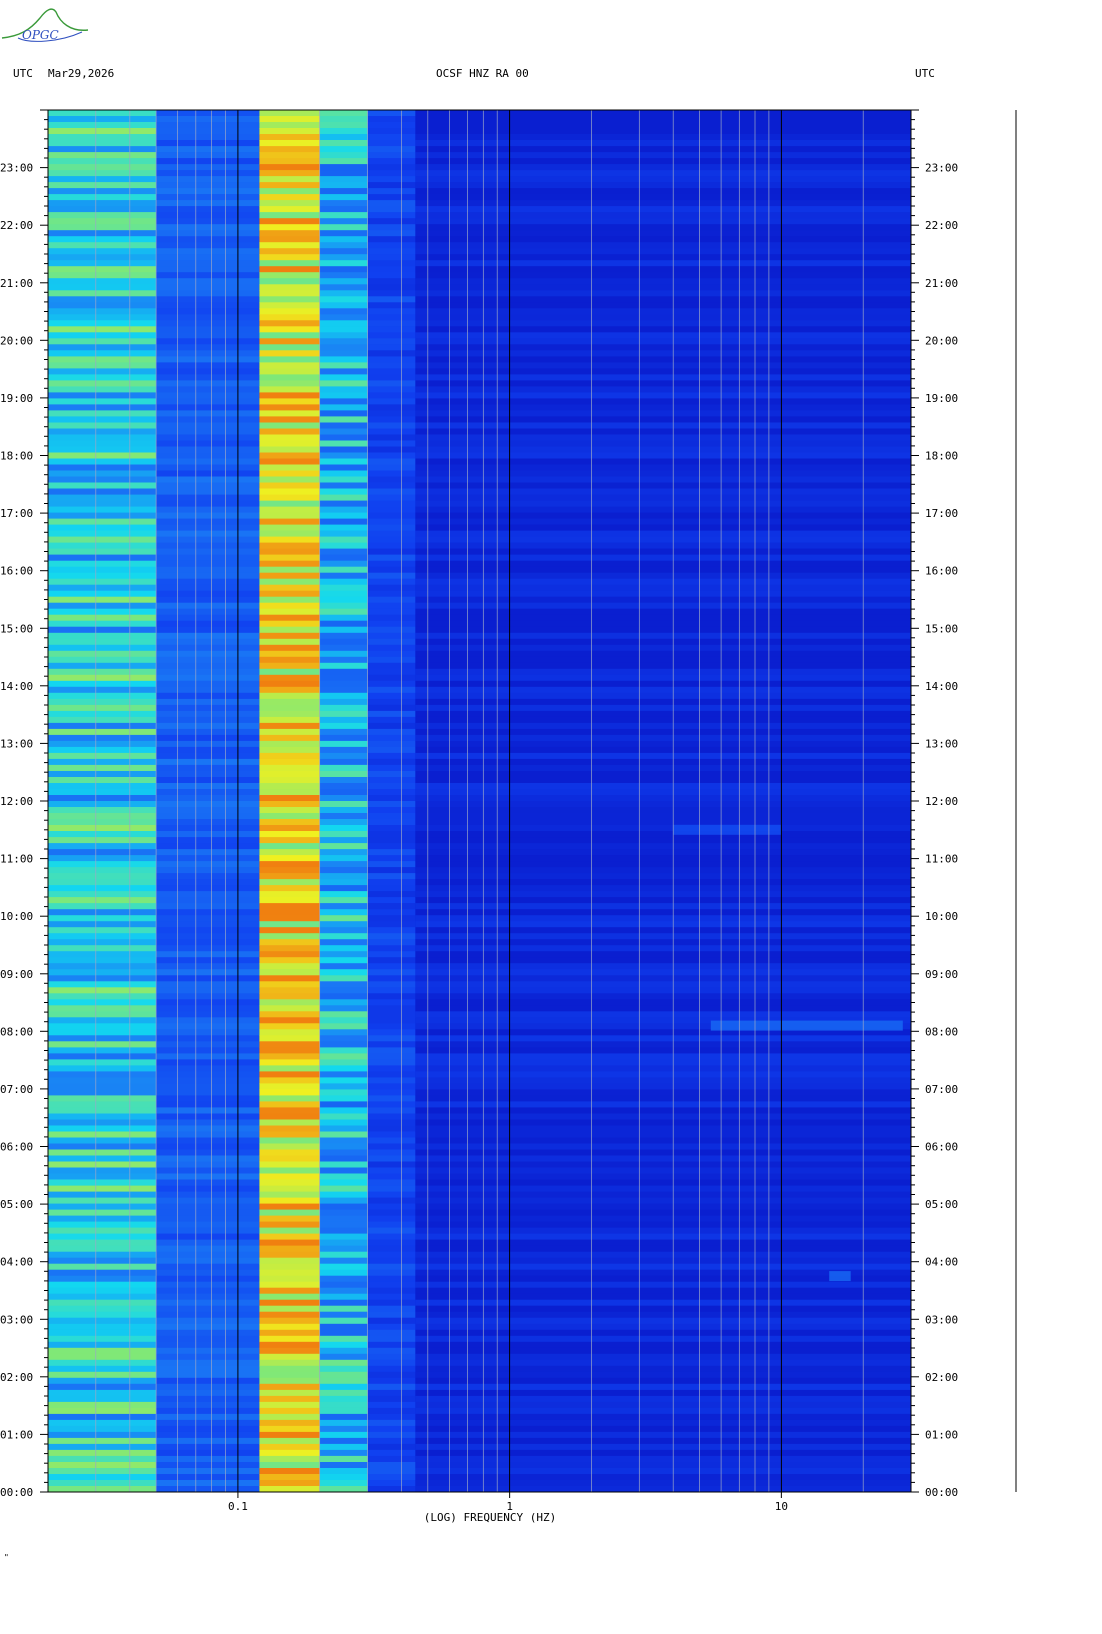 This screenshot has height=1634, width=1102. What do you see at coordinates (16, 571) in the screenshot?
I see `time-tick-label-left: 16:00` at bounding box center [16, 571].